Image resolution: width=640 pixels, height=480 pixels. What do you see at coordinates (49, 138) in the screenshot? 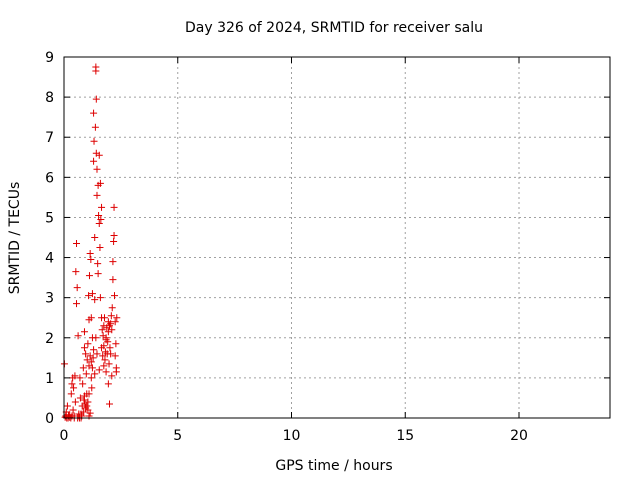
I see `y-tick-label: 7` at bounding box center [49, 138].